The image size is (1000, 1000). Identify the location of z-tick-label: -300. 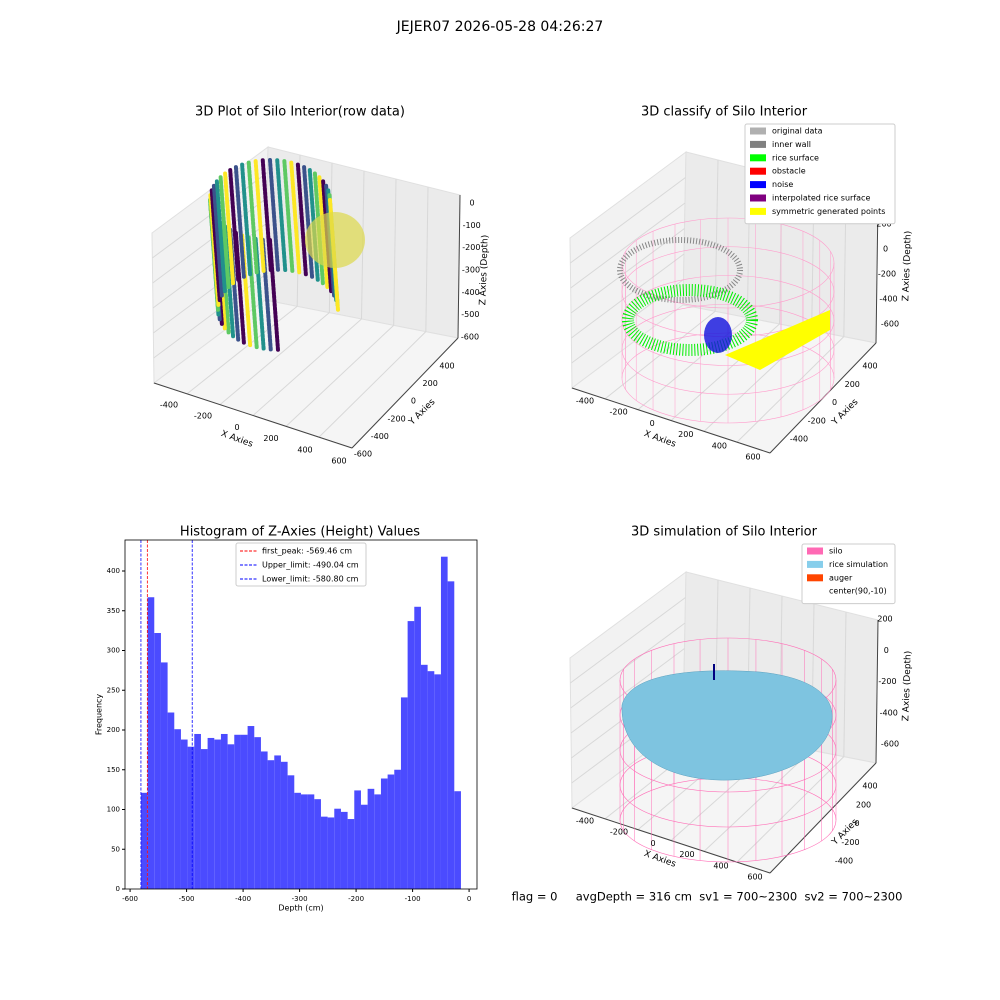
(471, 270).